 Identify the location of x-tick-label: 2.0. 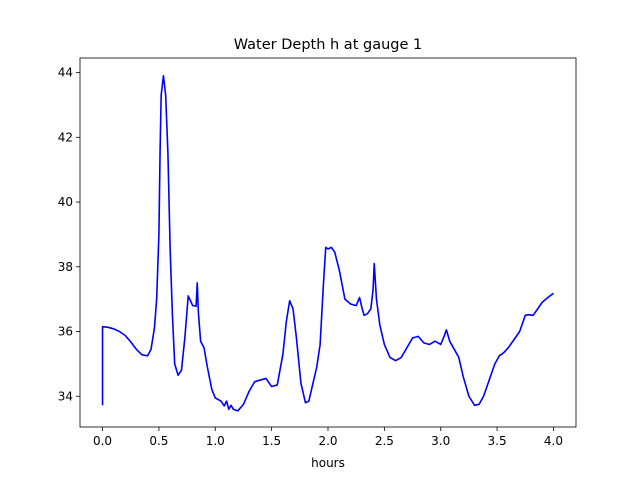
(327, 441).